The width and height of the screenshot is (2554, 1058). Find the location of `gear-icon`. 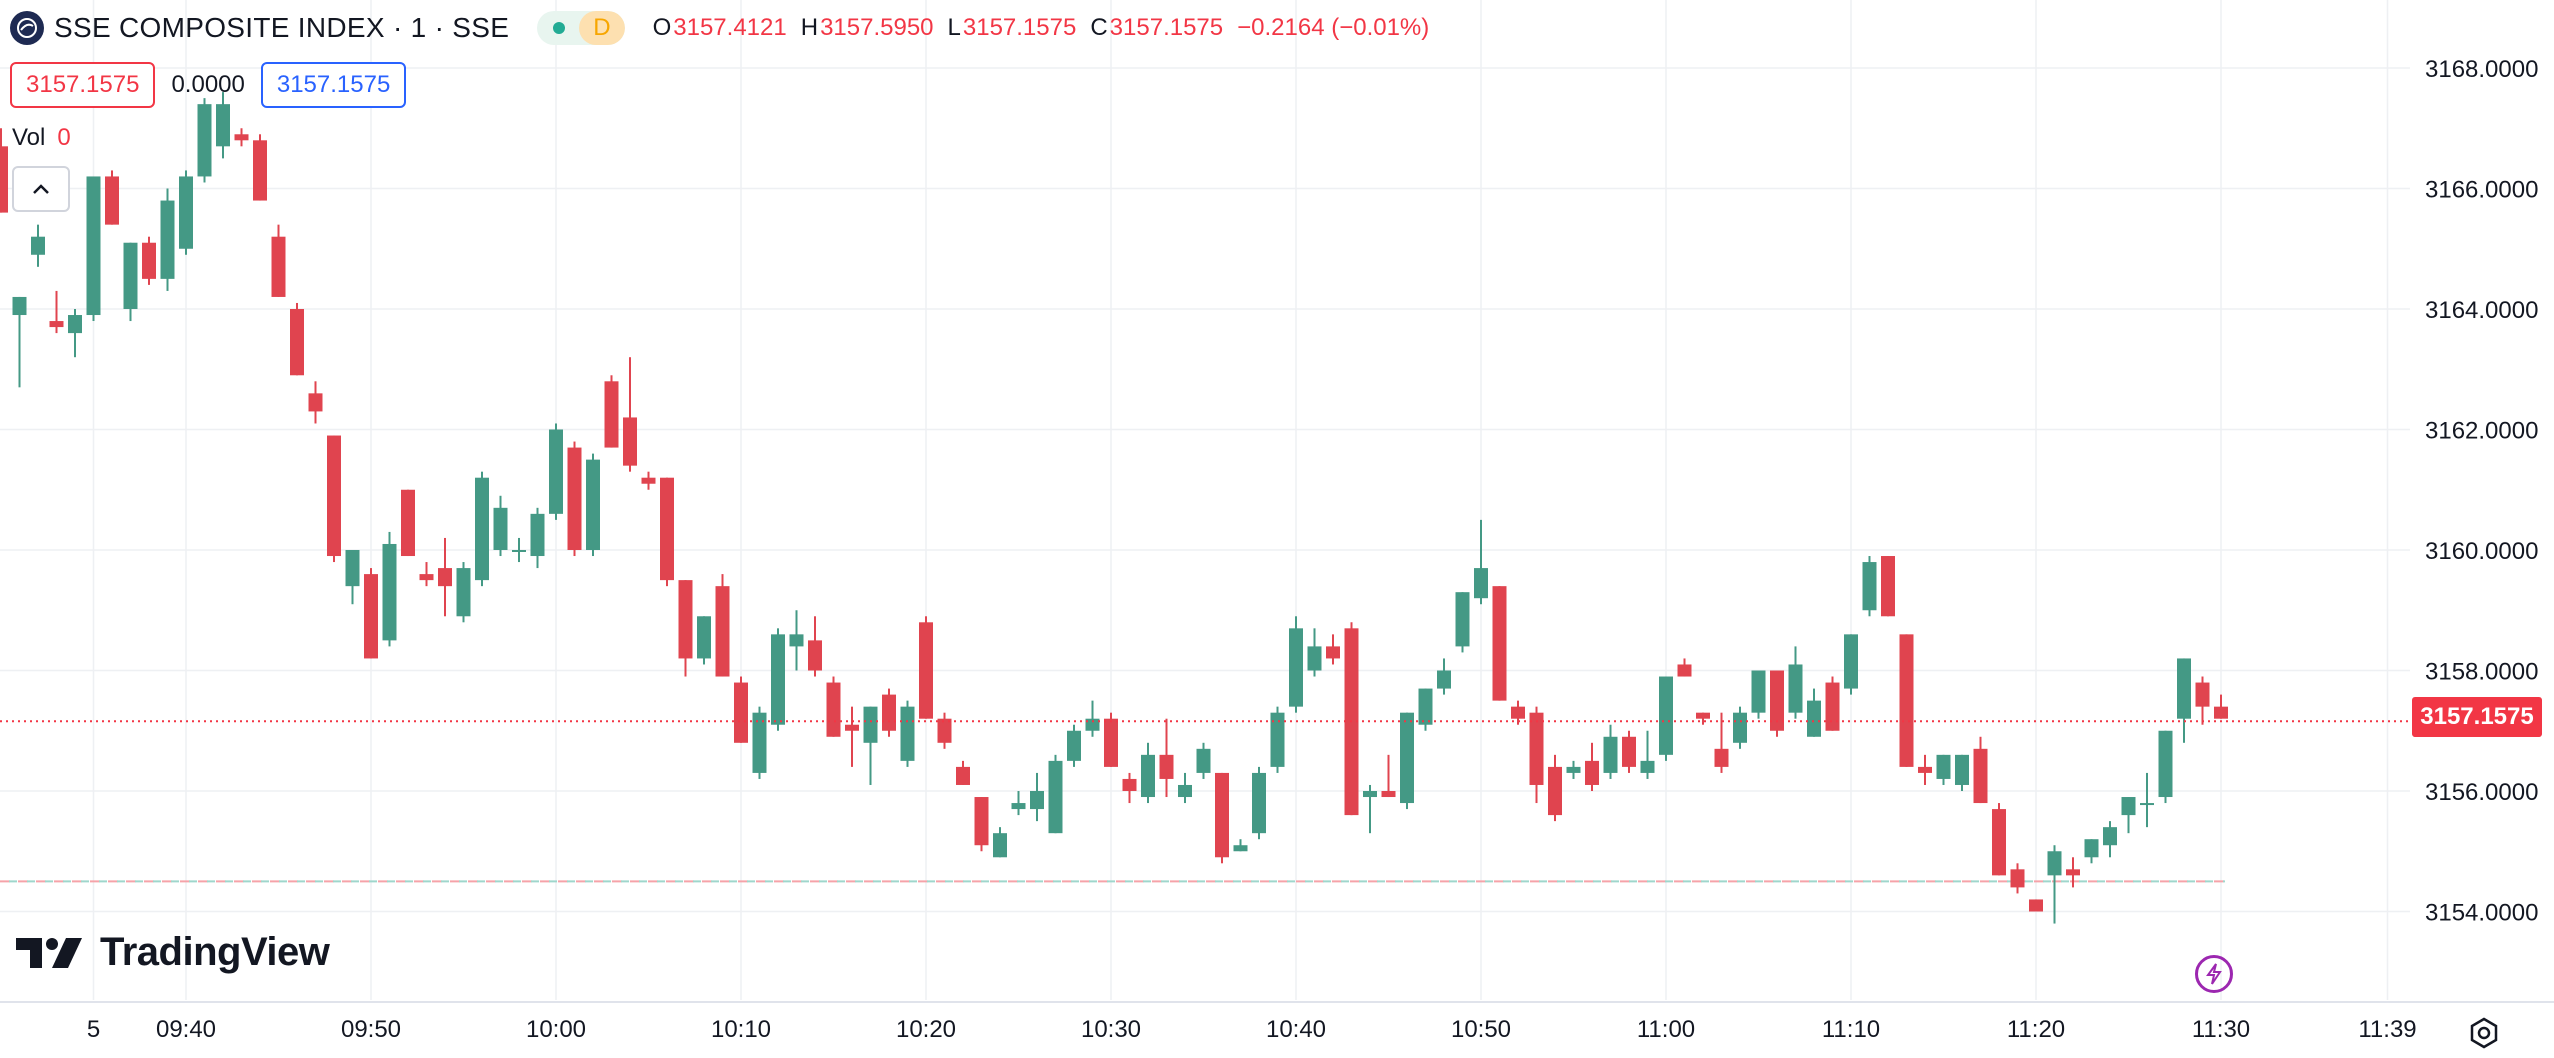

gear-icon is located at coordinates (2484, 1033).